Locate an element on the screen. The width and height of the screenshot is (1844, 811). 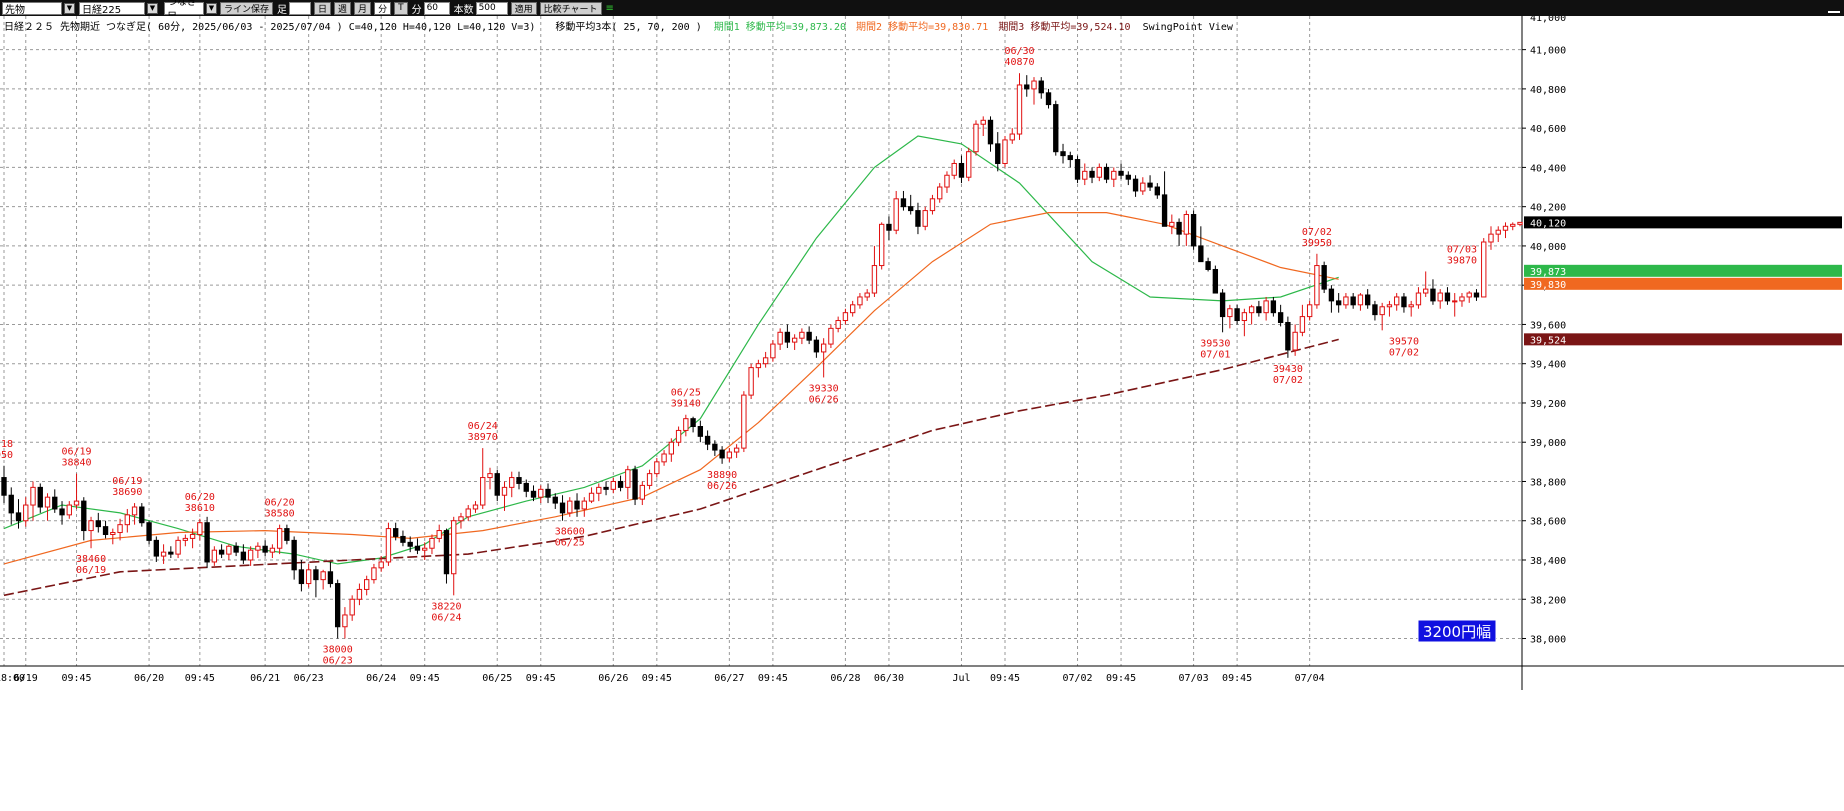
price-tag-label: 39,830 is located at coordinates (1548, 285).